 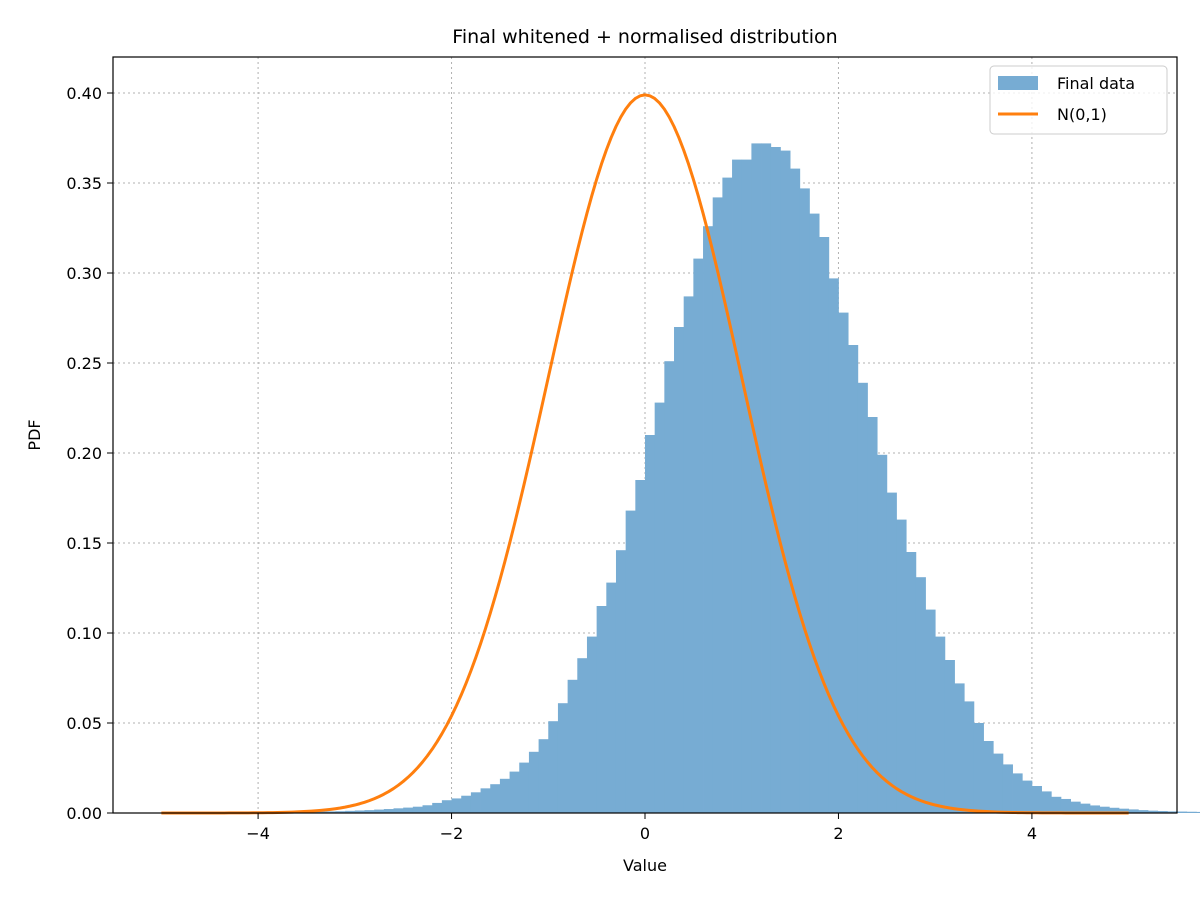 What do you see at coordinates (645, 833) in the screenshot?
I see `x-tick-label-2: 0` at bounding box center [645, 833].